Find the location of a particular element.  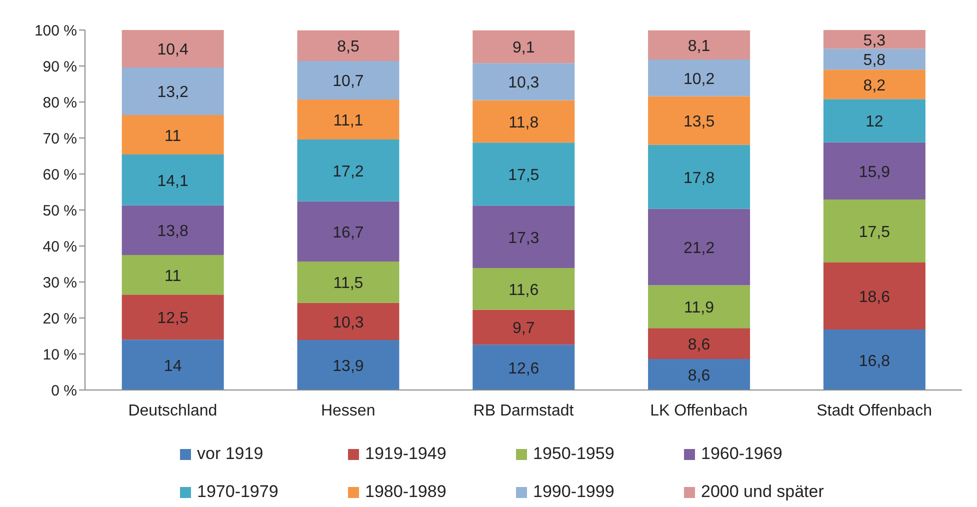

data-label: 10,7 is located at coordinates (348, 81).